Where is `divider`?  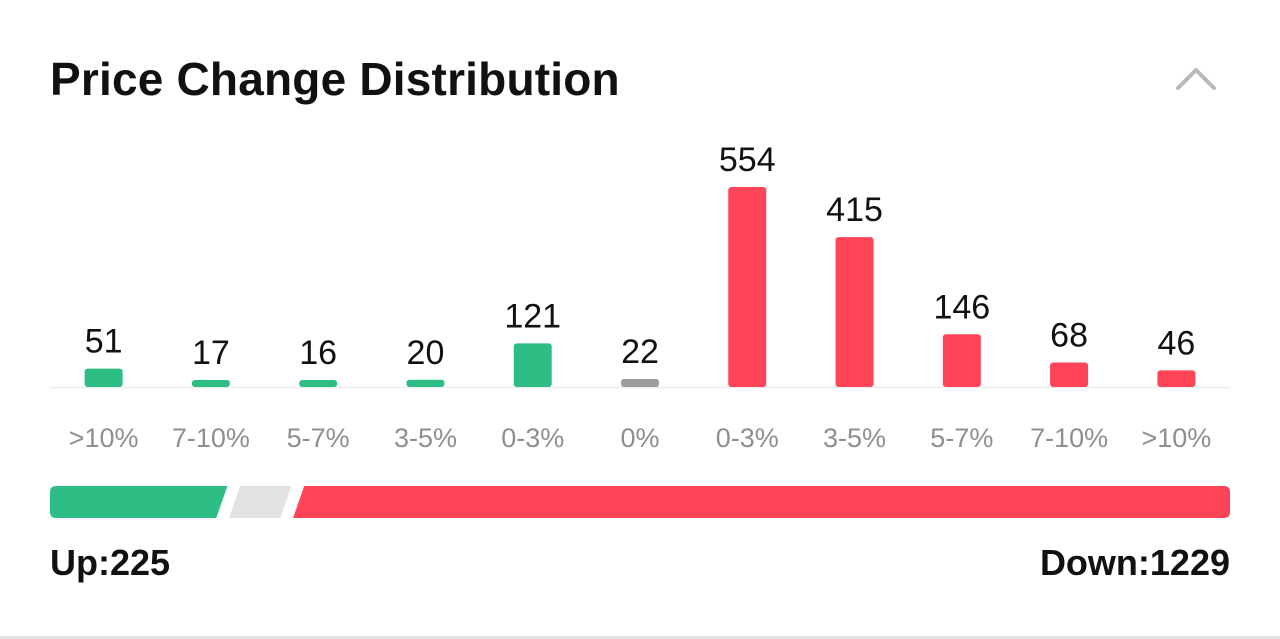
divider is located at coordinates (640, 637).